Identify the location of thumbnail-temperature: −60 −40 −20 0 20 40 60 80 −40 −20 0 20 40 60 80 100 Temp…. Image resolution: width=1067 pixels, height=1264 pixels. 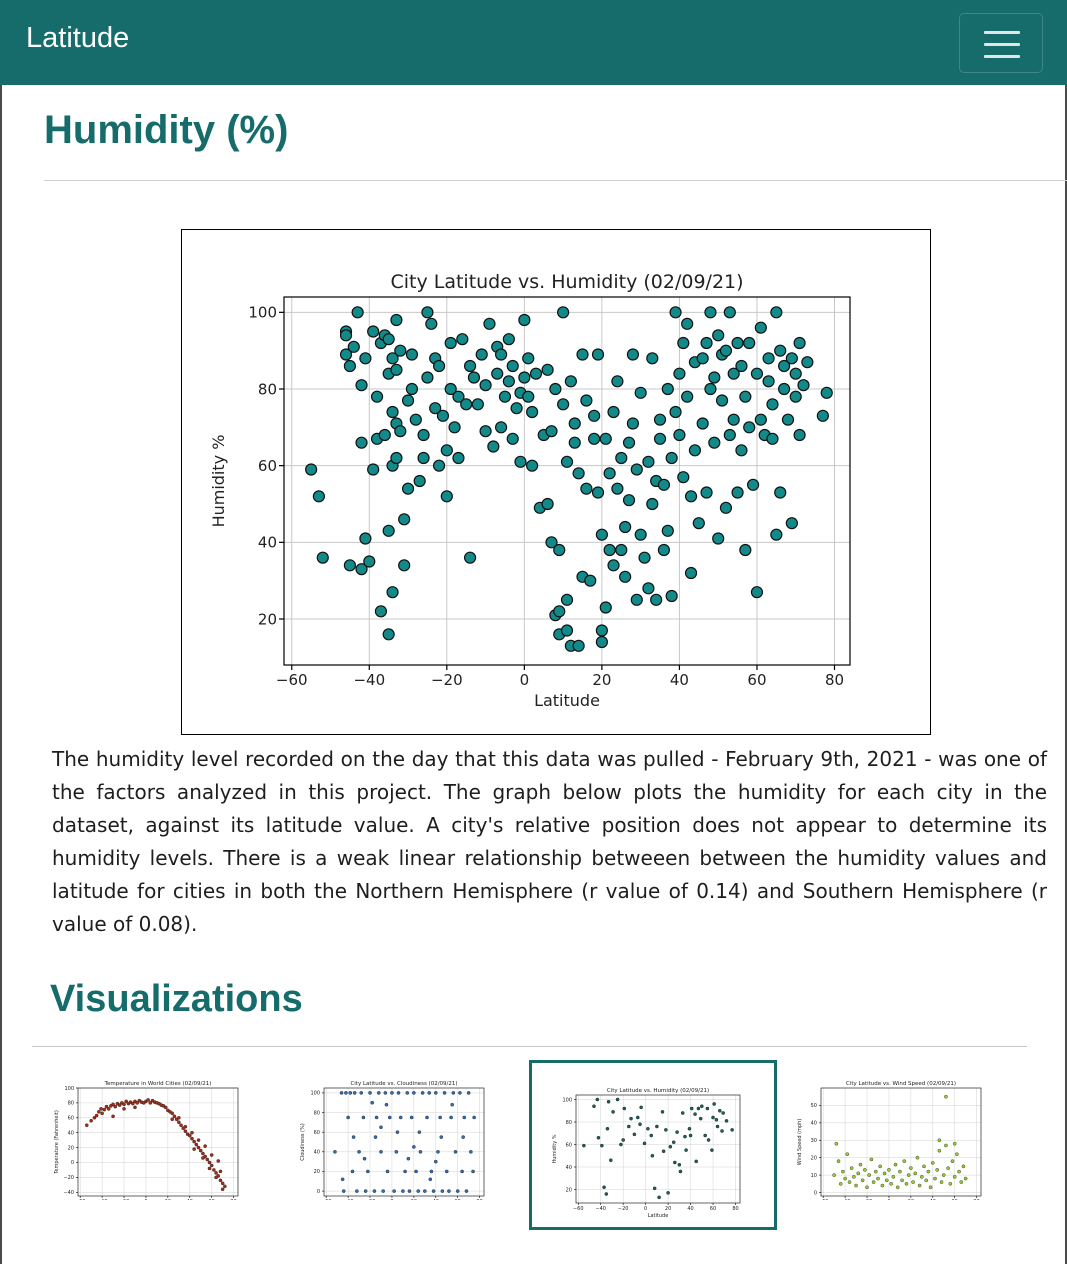
(164, 1145).